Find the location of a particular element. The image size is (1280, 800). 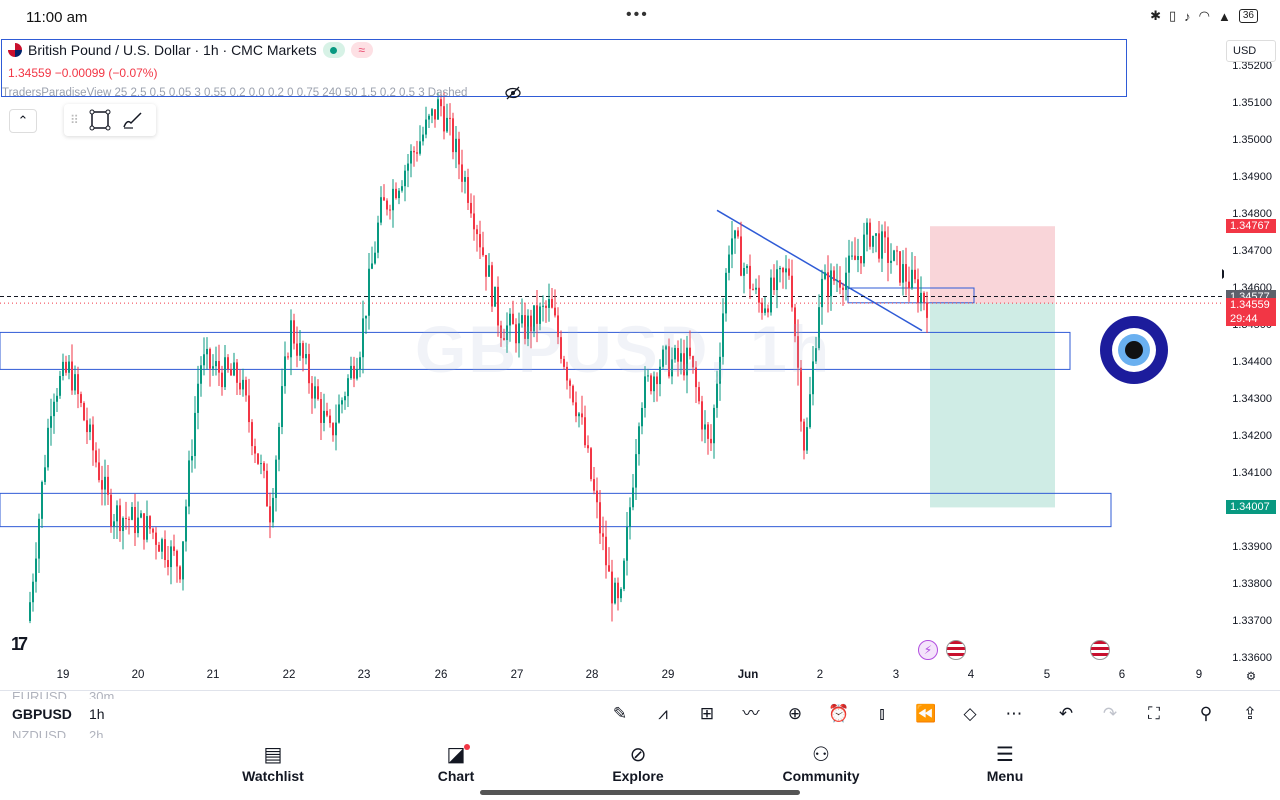

watchlist-next-symbol: NZDUSD is located at coordinates (39, 733).